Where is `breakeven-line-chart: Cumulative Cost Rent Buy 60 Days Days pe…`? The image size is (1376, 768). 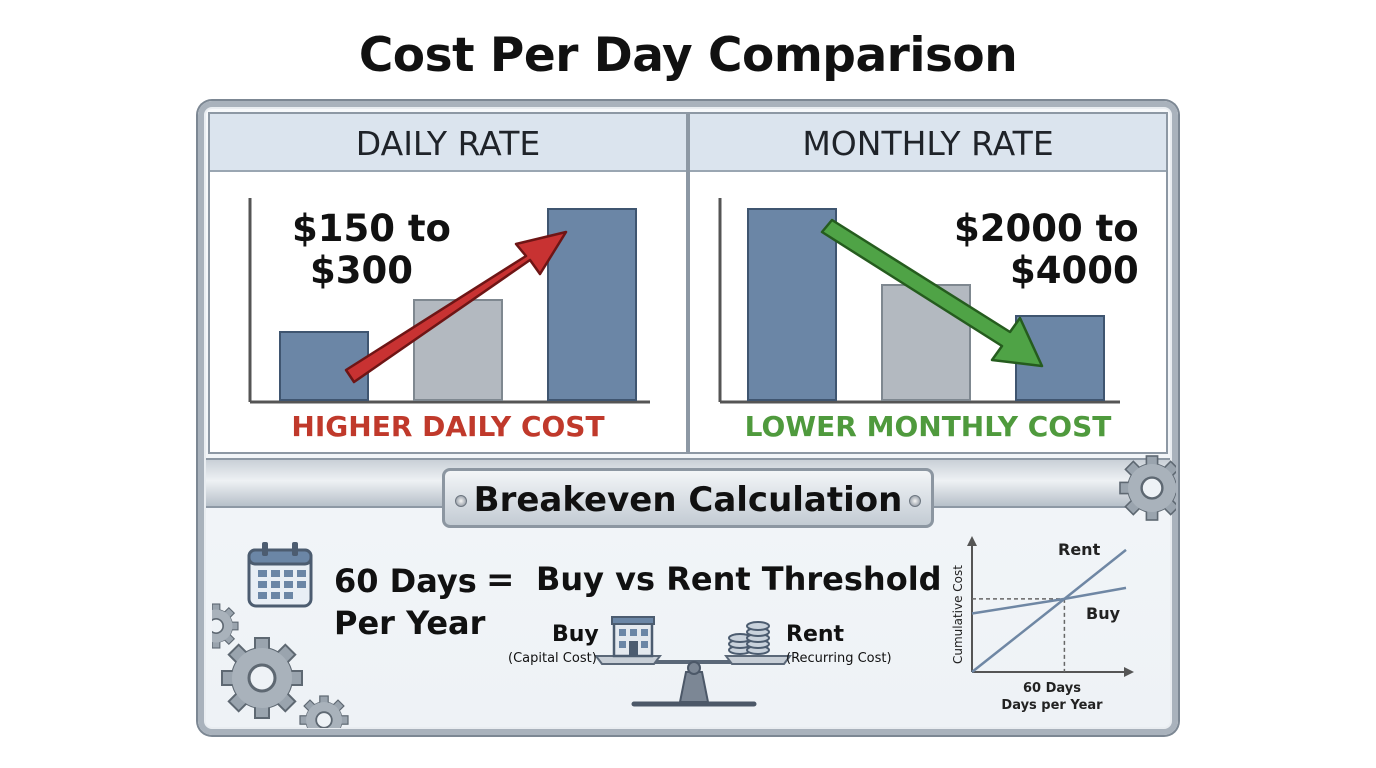 breakeven-line-chart: Cumulative Cost Rent Buy 60 Days Days pe… is located at coordinates (1042, 624).